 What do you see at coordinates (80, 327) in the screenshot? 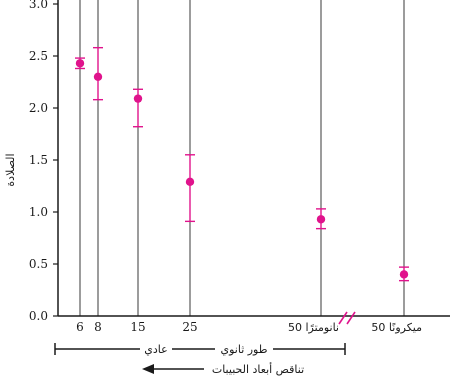
I see `x-tick-label: 6` at bounding box center [80, 327].